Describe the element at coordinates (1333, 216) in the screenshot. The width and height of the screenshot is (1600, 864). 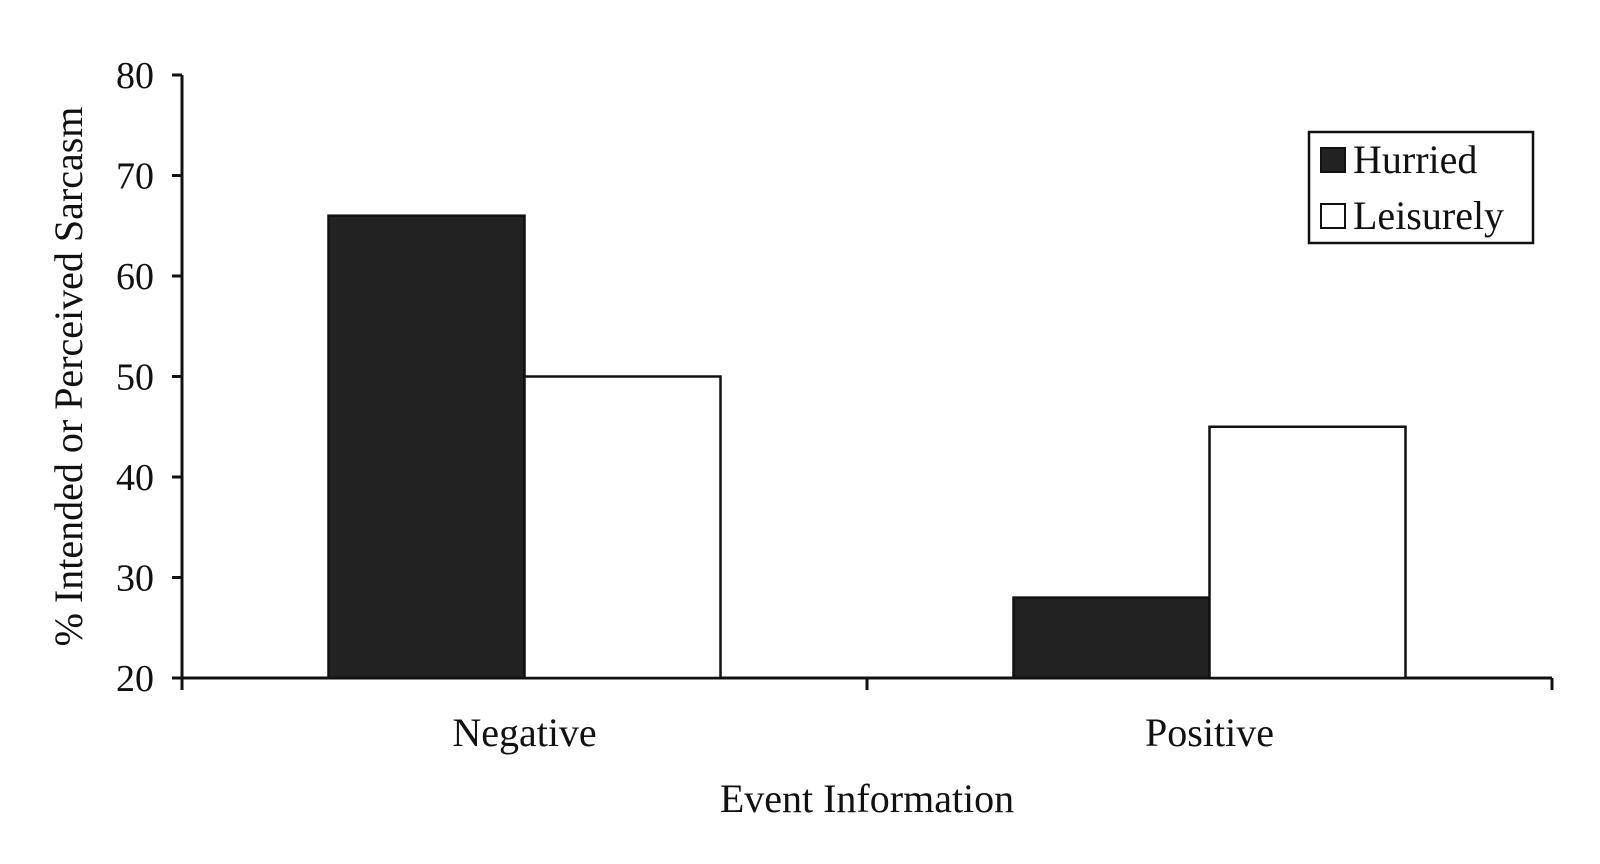
I see `legend-swatch-leisurely` at that location.